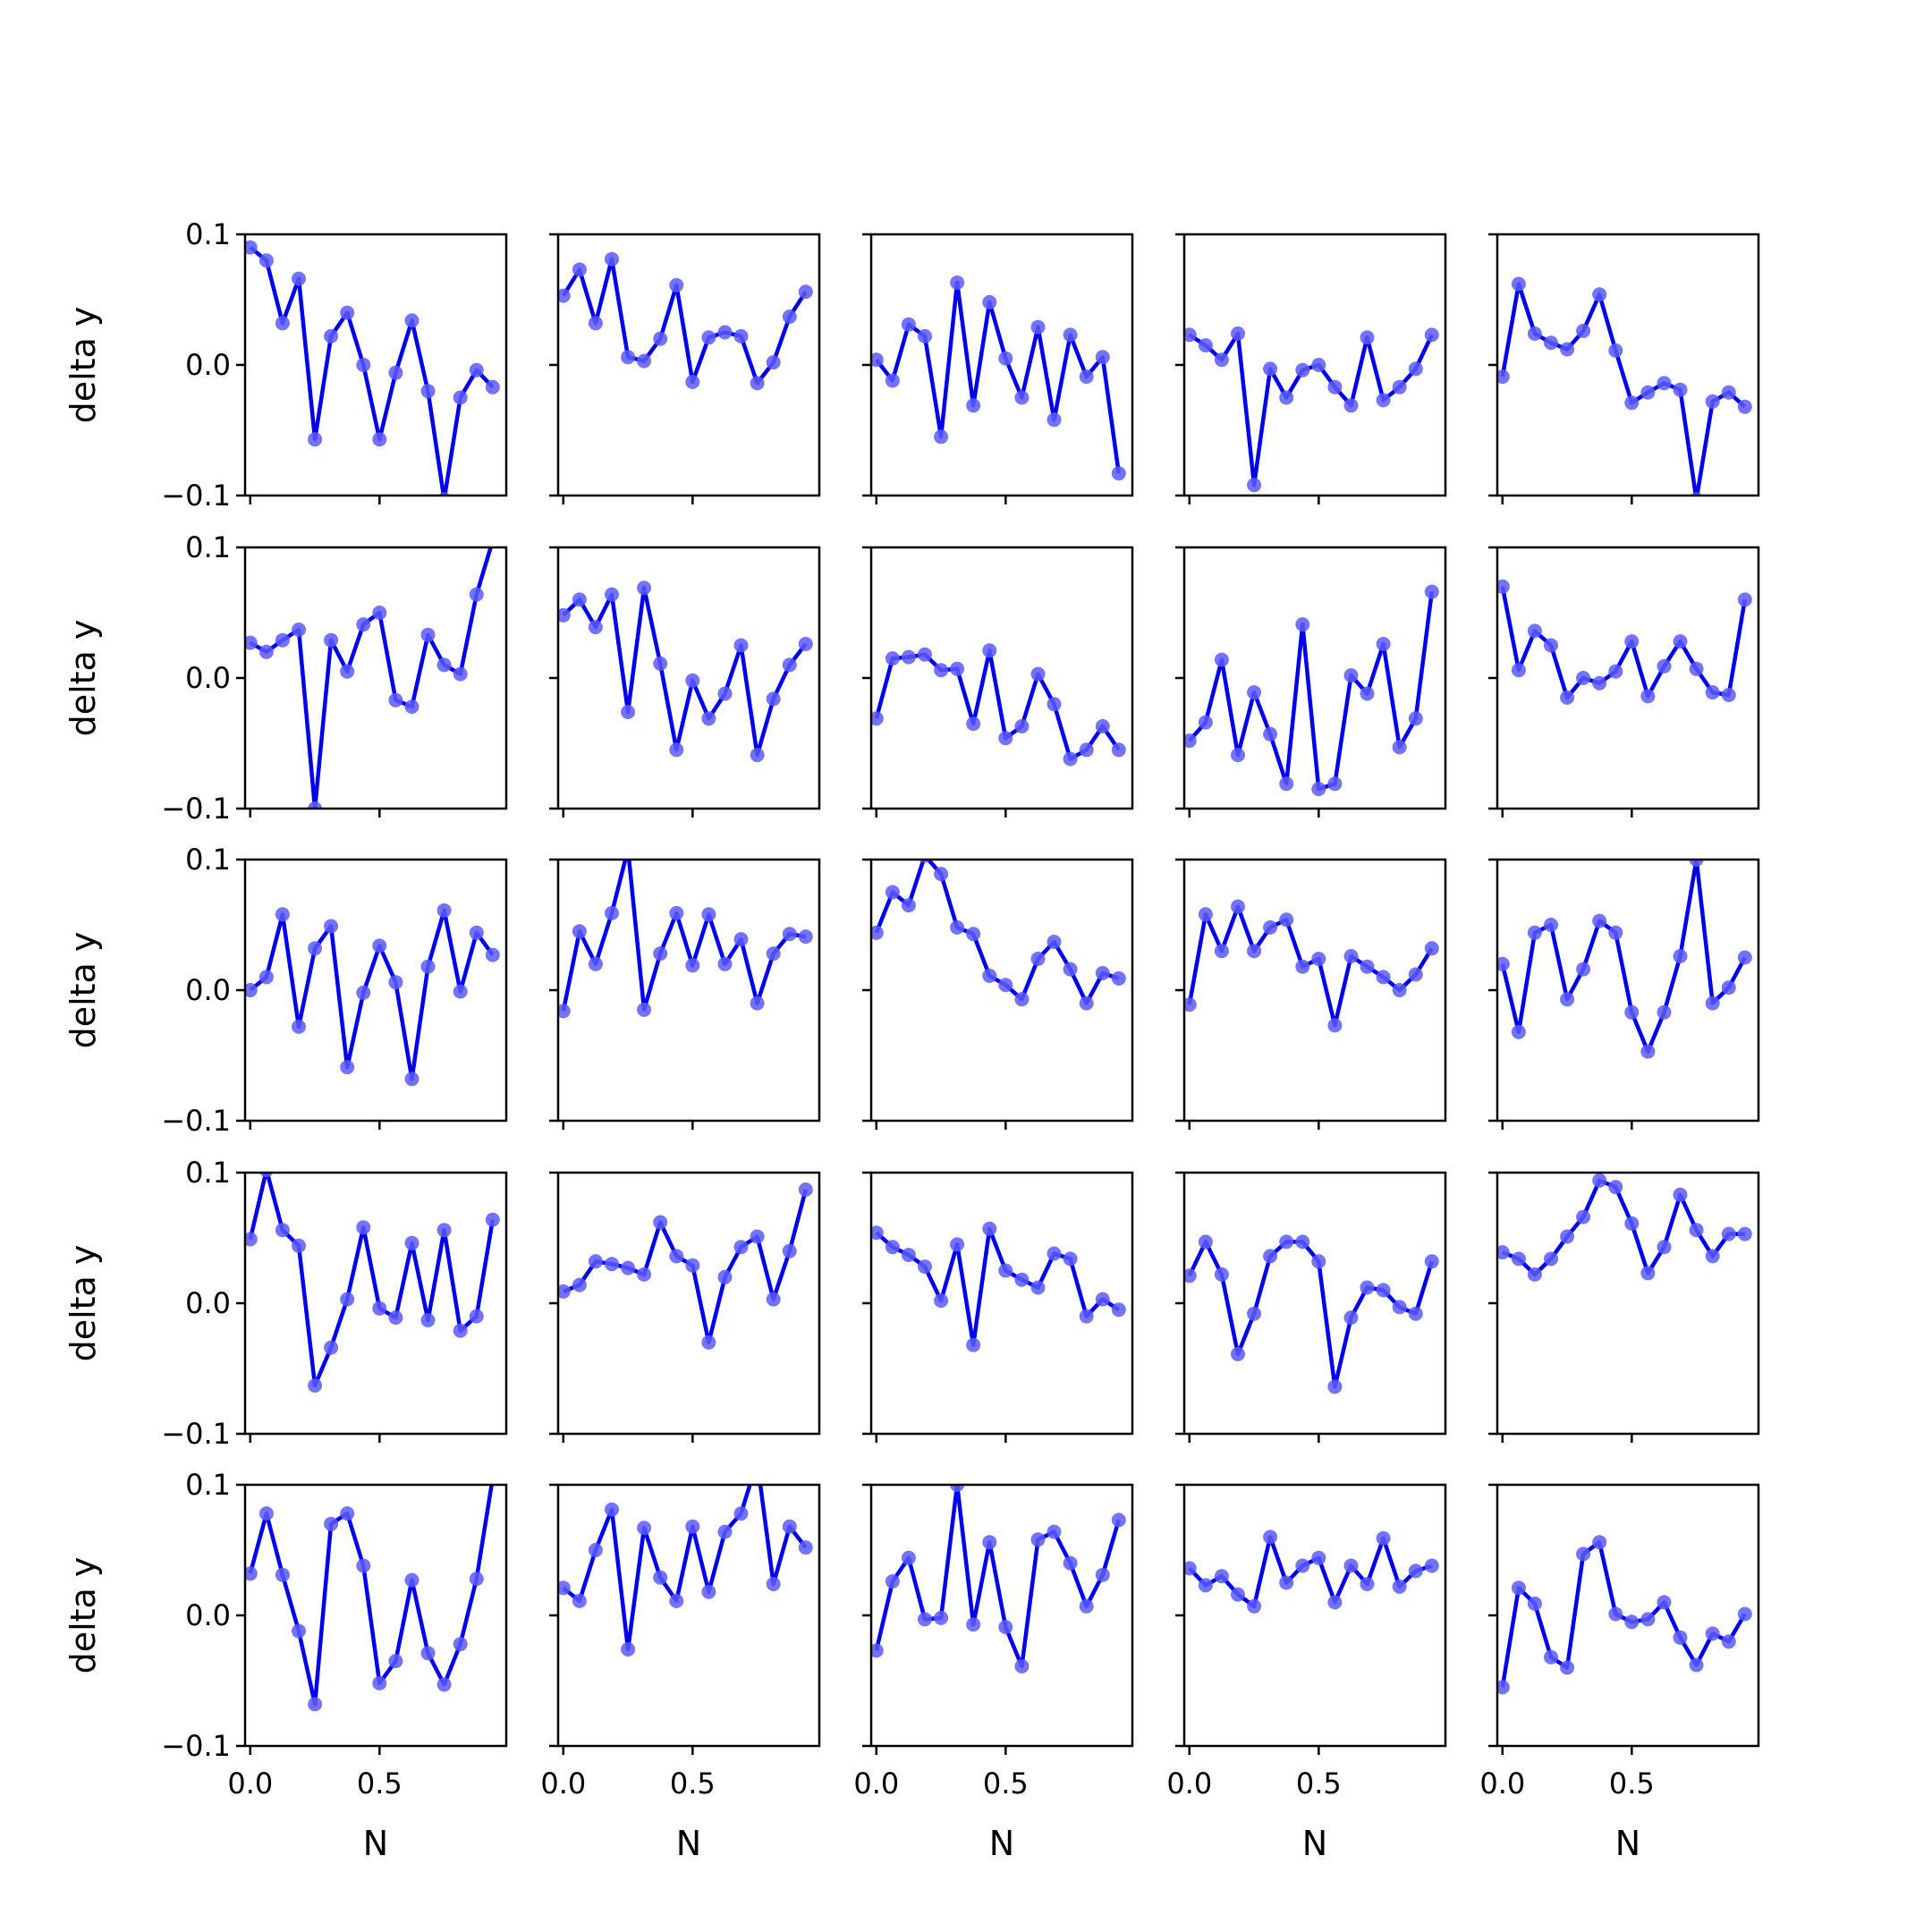 This screenshot has width=1932, height=1932. I want to click on subplot-r4-c4, so click(1311, 1307).